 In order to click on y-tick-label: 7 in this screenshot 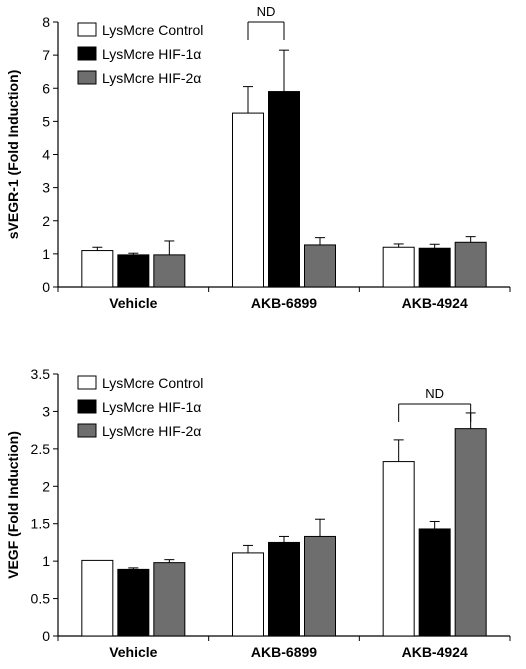, I will do `click(46, 55)`.